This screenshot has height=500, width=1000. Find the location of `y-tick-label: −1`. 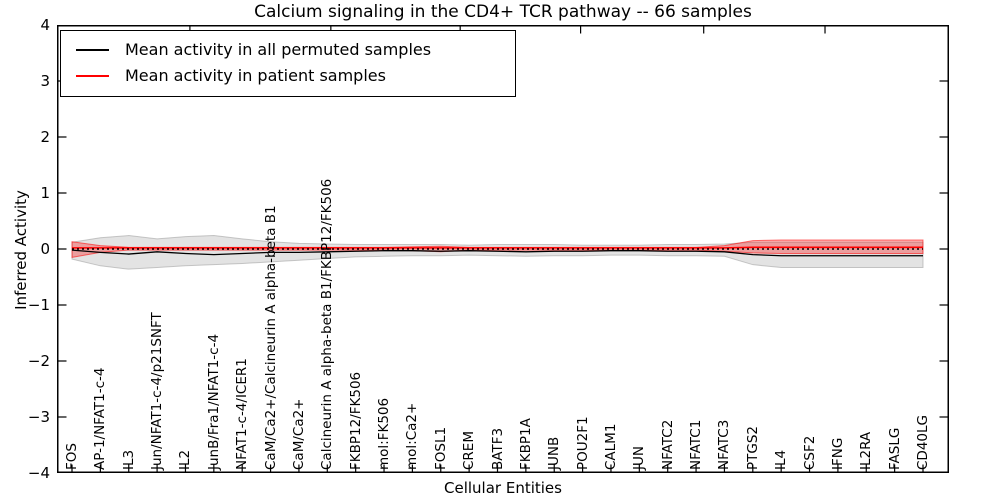

y-tick-label: −1 is located at coordinates (38, 305).